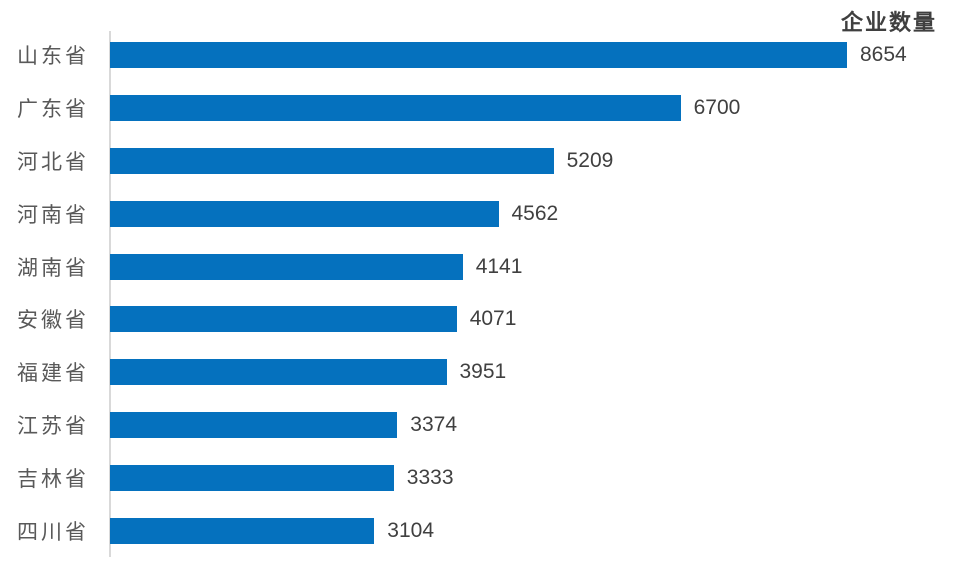 Image resolution: width=959 pixels, height=580 pixels. Describe the element at coordinates (483, 372) in the screenshot. I see `value-label: 3951` at that location.